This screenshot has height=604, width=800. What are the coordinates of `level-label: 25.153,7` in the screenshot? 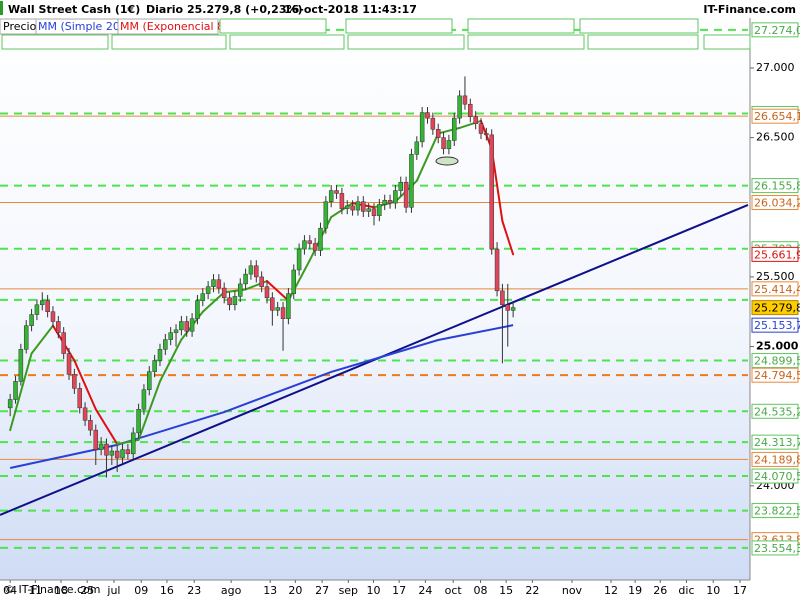 It's located at (777, 325).